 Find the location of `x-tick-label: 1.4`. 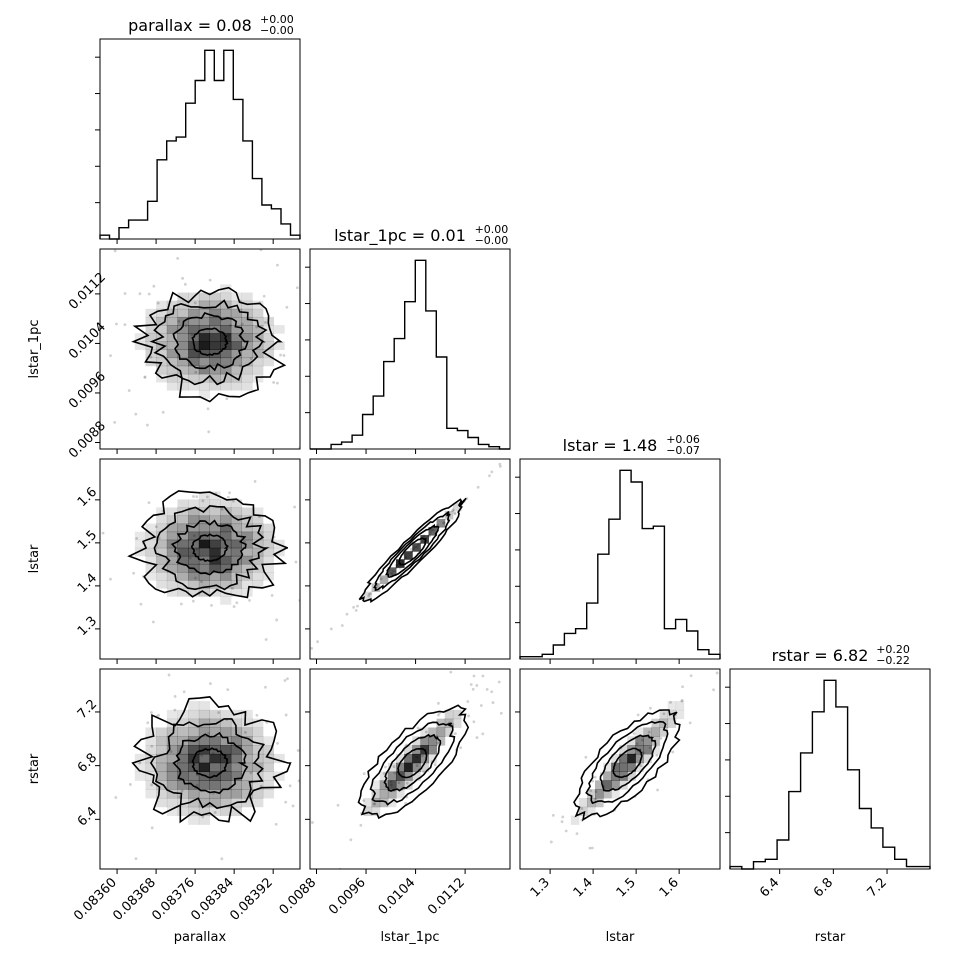

x-tick-label: 1.4 is located at coordinates (583, 887).